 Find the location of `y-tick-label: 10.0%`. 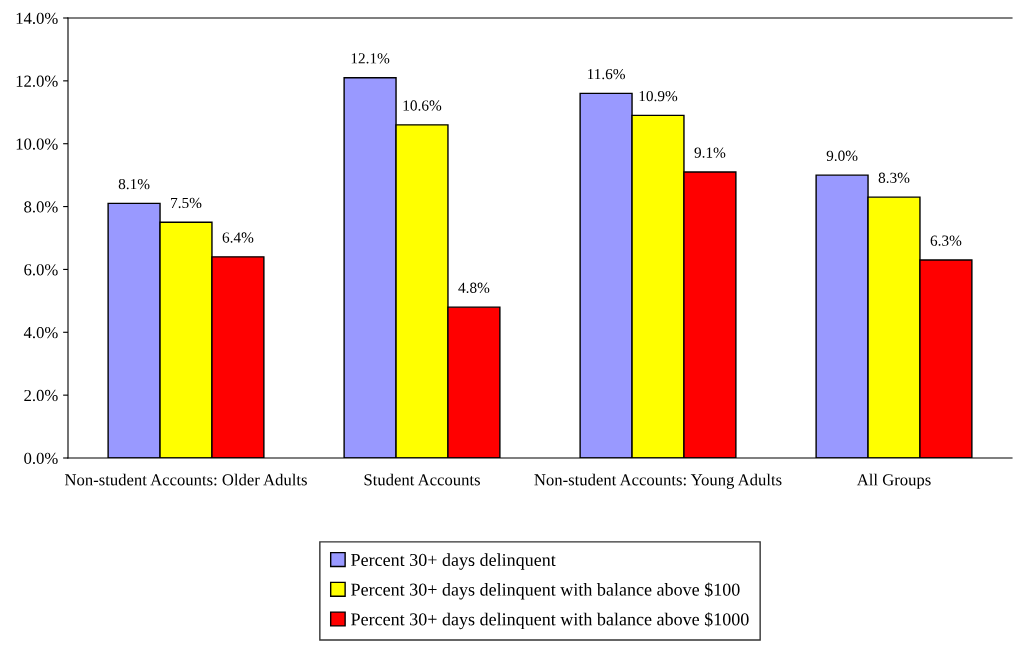

y-tick-label: 10.0% is located at coordinates (37, 144).